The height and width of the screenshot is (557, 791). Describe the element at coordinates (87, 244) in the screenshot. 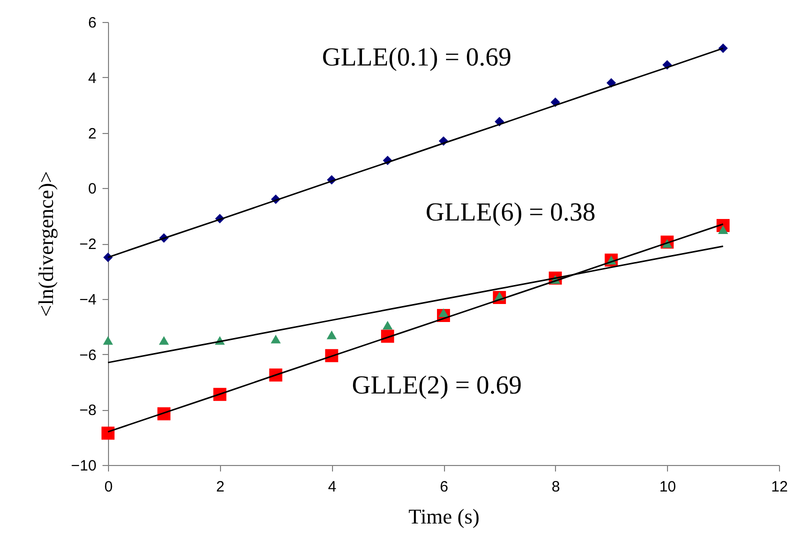

I see `y-tick-label: −2` at that location.